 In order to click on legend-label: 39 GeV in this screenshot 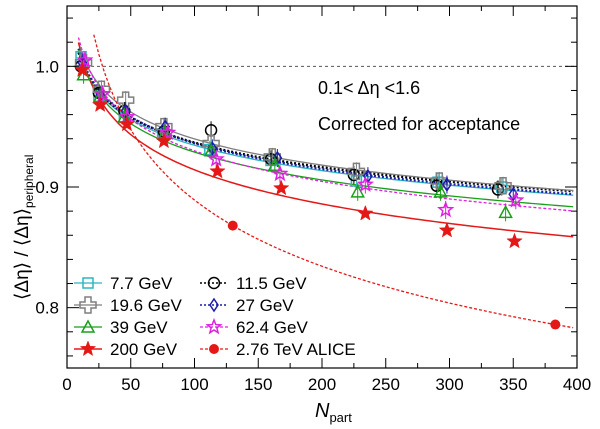, I will do `click(139, 327)`.